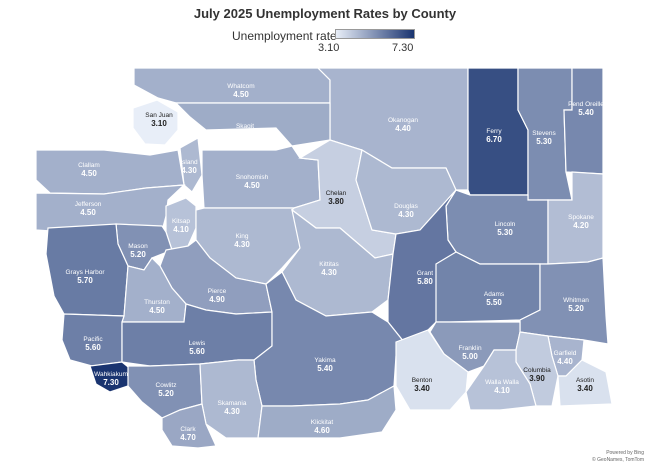 This screenshot has height=467, width=650. I want to click on legend-max-label: 7.30, so click(403, 48).